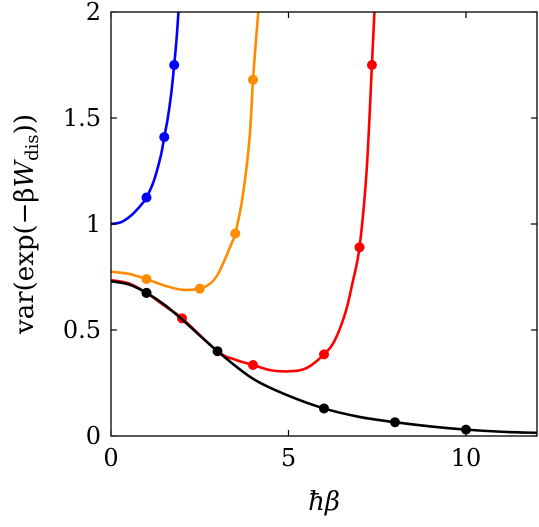 The image size is (539, 527). I want to click on x-tick-label: 10, so click(466, 458).